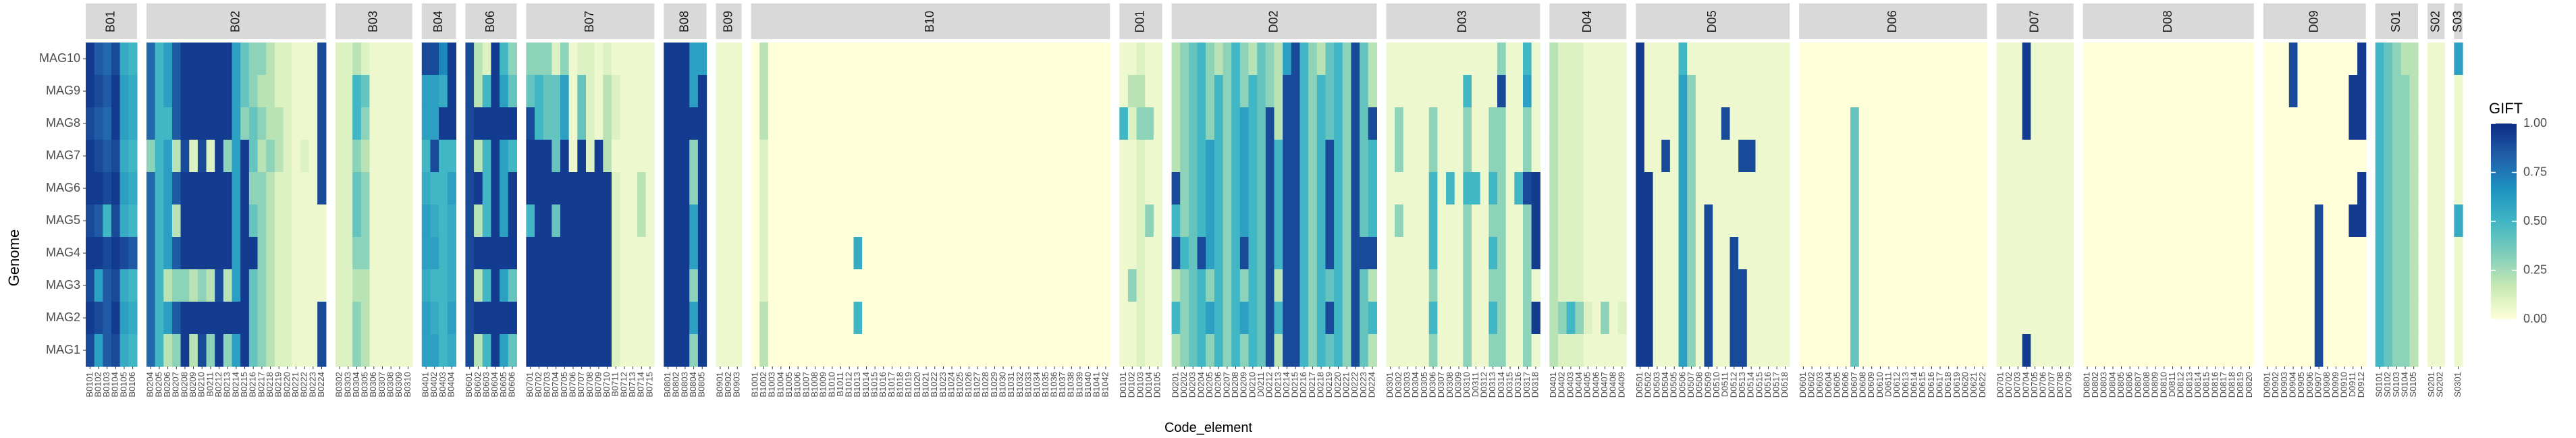 This screenshot has width=2576, height=438. Describe the element at coordinates (1863, 385) in the screenshot. I see `x-tick-label: D0608` at that location.